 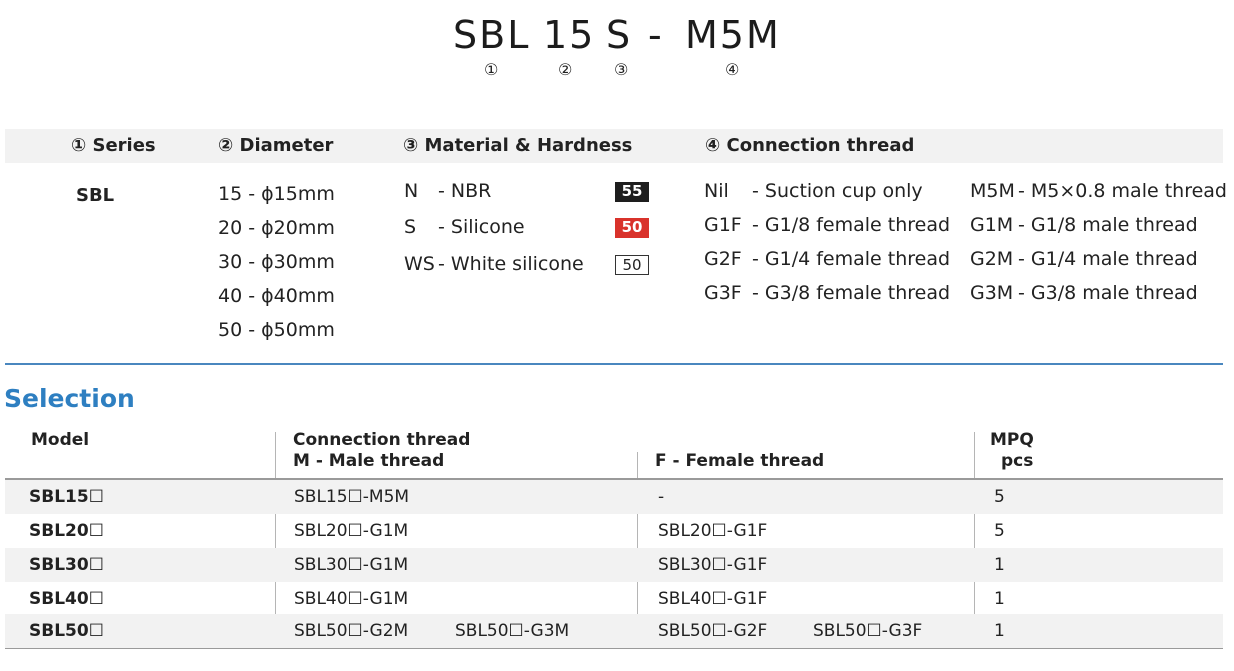 I want to click on row-male: SBL20☐-G1M, so click(x=351, y=531).